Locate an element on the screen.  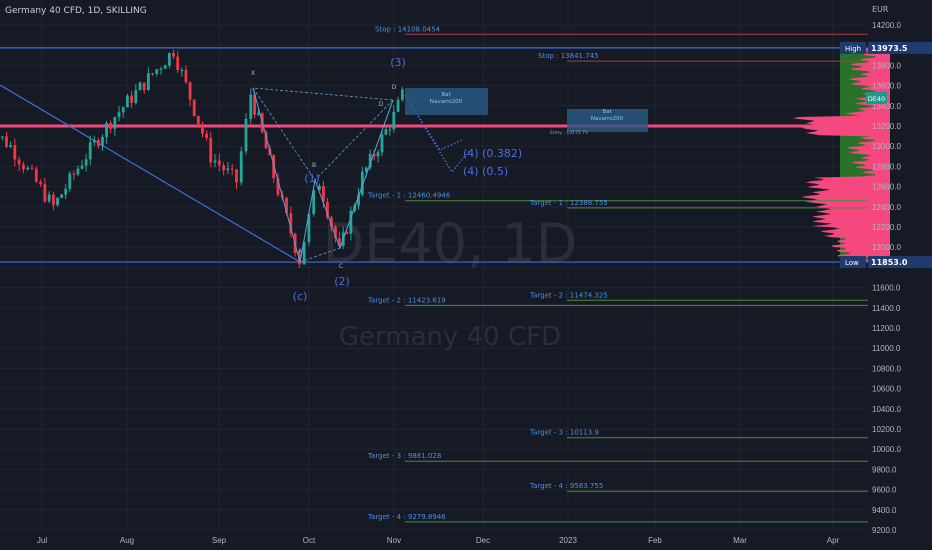
price-tick: 9600.0 is located at coordinates (884, 490).